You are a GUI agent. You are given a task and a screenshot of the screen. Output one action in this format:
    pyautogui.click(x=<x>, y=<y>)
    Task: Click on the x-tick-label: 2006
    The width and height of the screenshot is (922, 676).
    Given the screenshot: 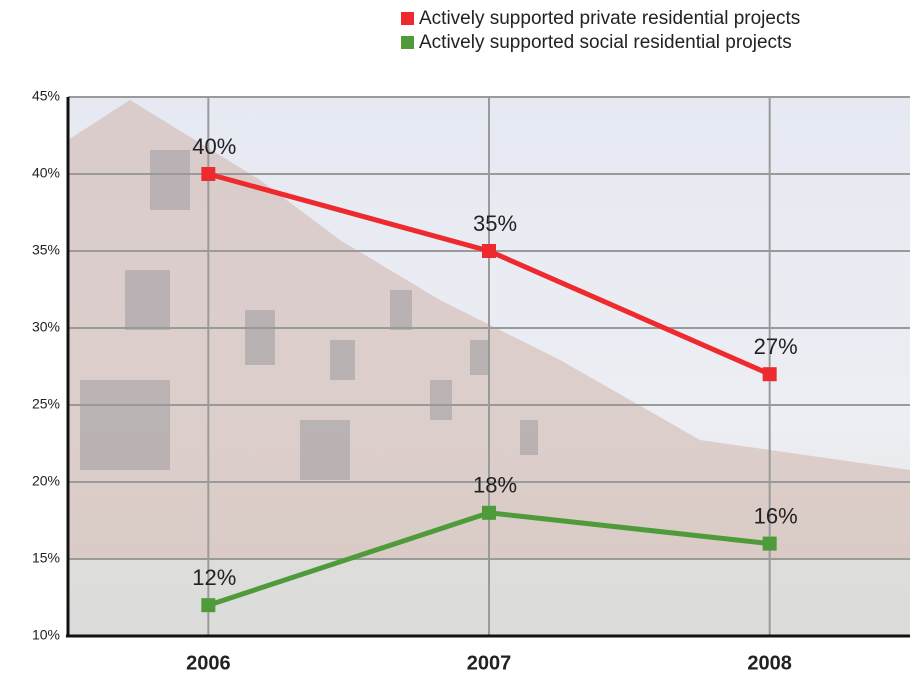 What is the action you would take?
    pyautogui.click(x=208, y=663)
    